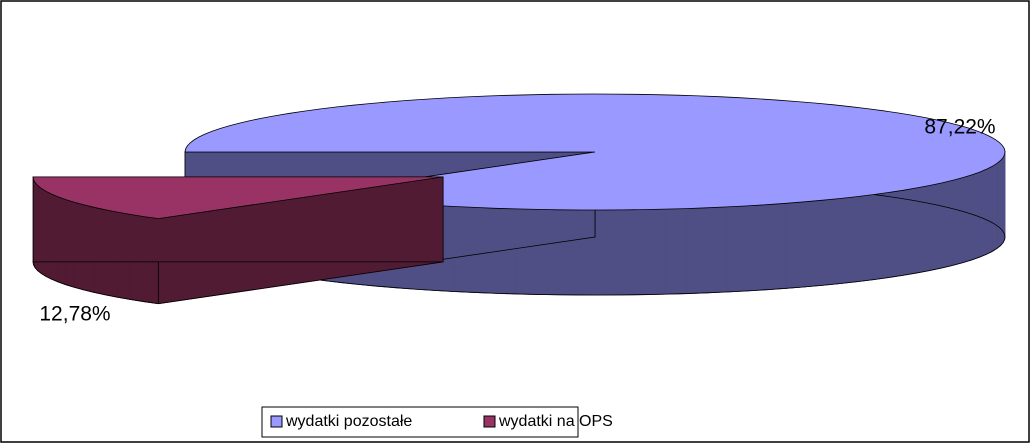  Describe the element at coordinates (74, 314) in the screenshot. I see `data-label: 12,78%` at that location.